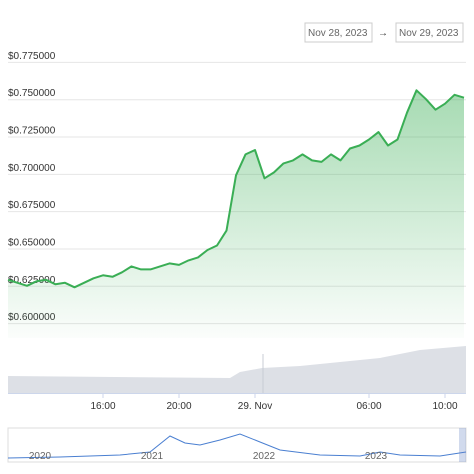  Describe the element at coordinates (32, 93) in the screenshot. I see `y-tick-label: $0.750000` at that location.